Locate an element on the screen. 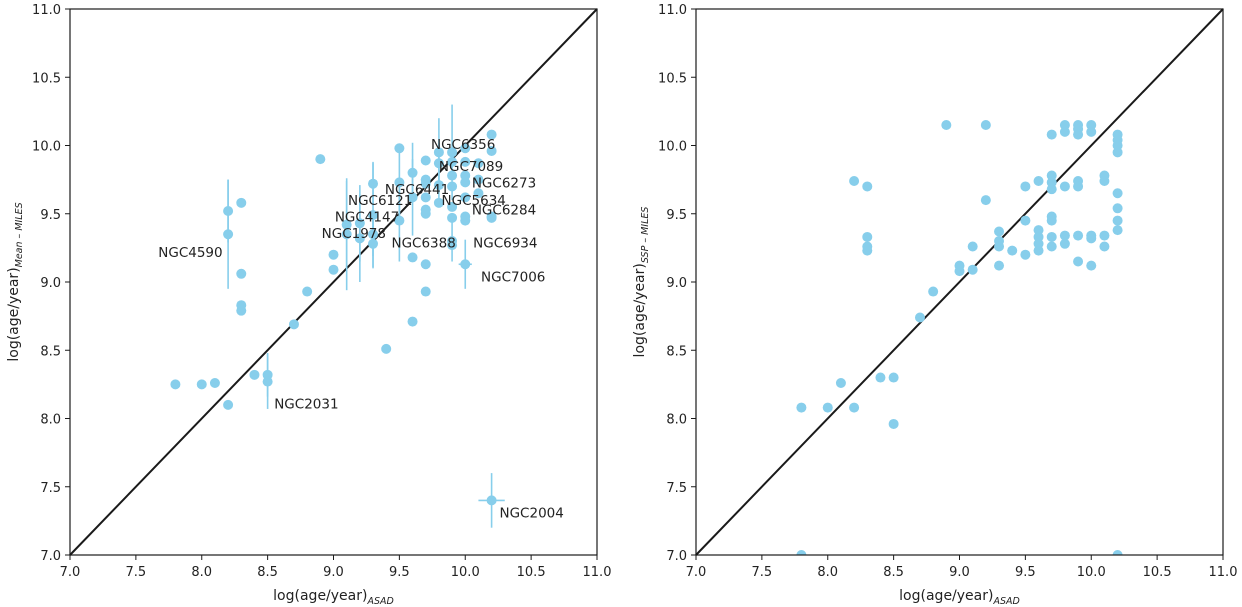 The width and height of the screenshot is (1242, 607). left-annotation: NGC4147 is located at coordinates (367, 217).